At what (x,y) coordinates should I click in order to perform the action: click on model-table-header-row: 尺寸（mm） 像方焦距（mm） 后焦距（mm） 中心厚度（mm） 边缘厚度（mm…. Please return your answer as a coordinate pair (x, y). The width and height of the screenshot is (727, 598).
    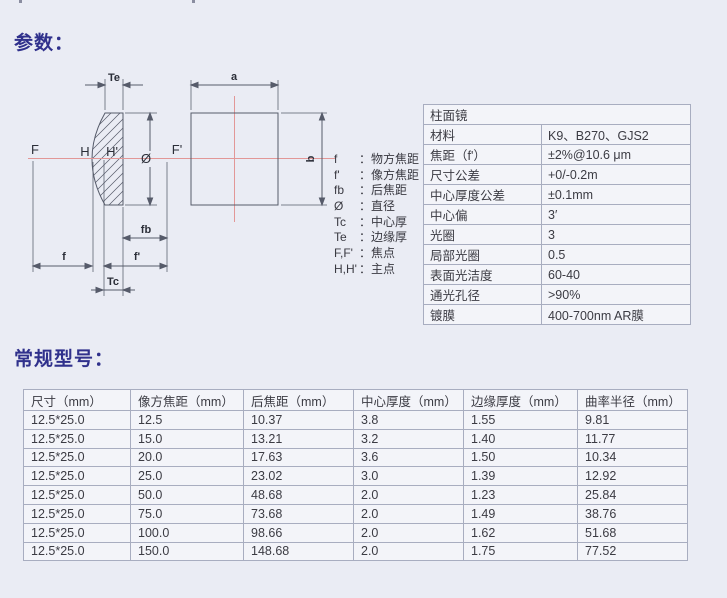
    Looking at the image, I should click on (355, 400).